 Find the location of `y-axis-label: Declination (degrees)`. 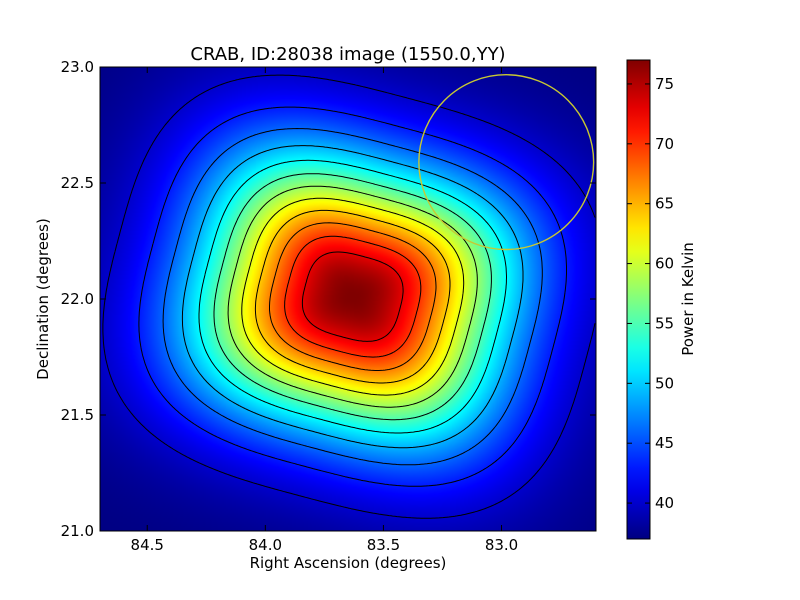

y-axis-label: Declination (degrees) is located at coordinates (43, 299).